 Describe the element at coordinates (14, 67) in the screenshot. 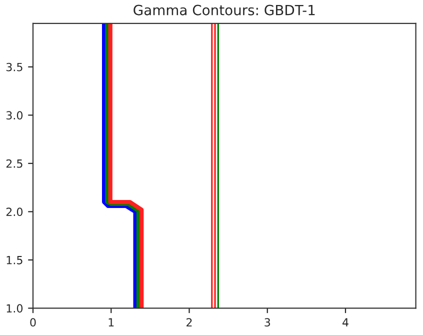

I see `y-tick-label: 3.5` at that location.